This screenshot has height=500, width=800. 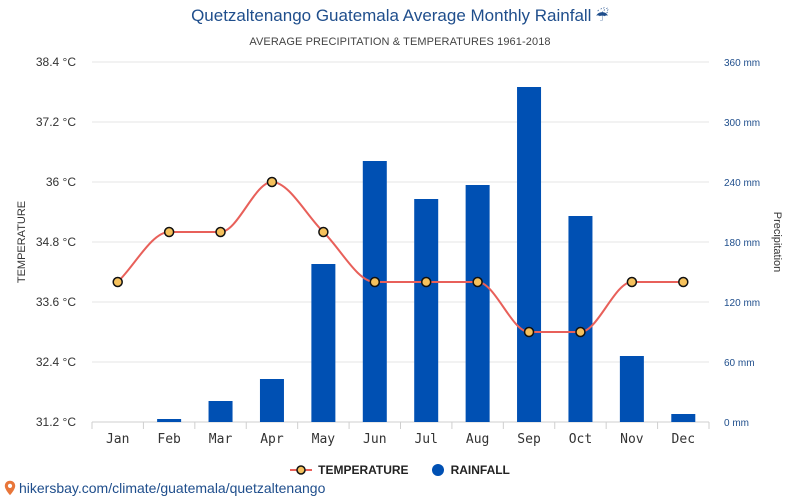 I want to click on left-tick-label: 32.4 °C, so click(x=56, y=362).